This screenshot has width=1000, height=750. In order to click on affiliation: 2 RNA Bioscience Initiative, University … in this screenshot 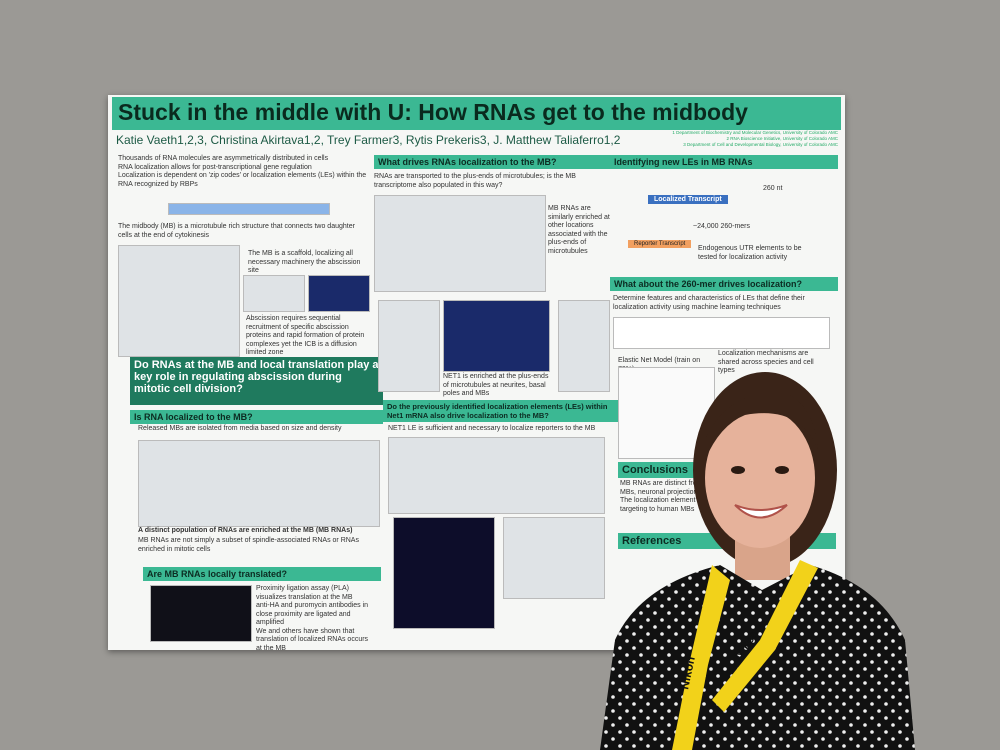, I will do `click(782, 138)`.